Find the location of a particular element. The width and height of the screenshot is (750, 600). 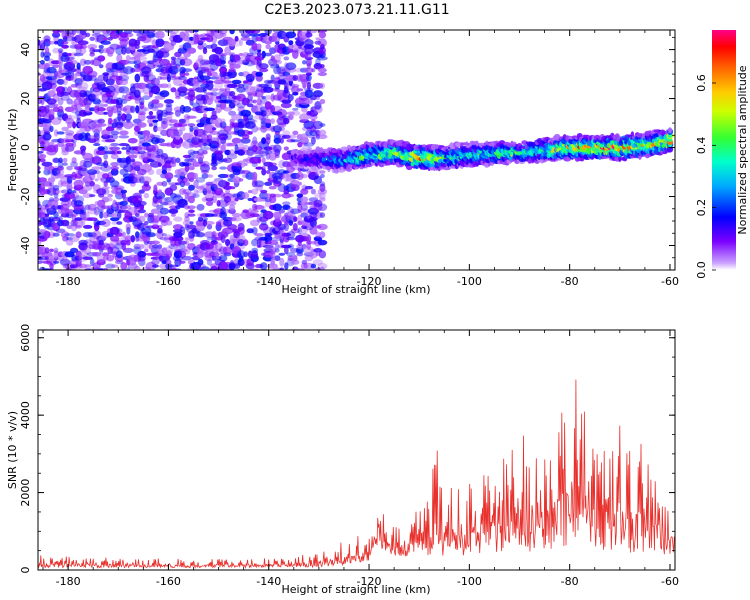

y-tick-label: 20 is located at coordinates (25, 99).